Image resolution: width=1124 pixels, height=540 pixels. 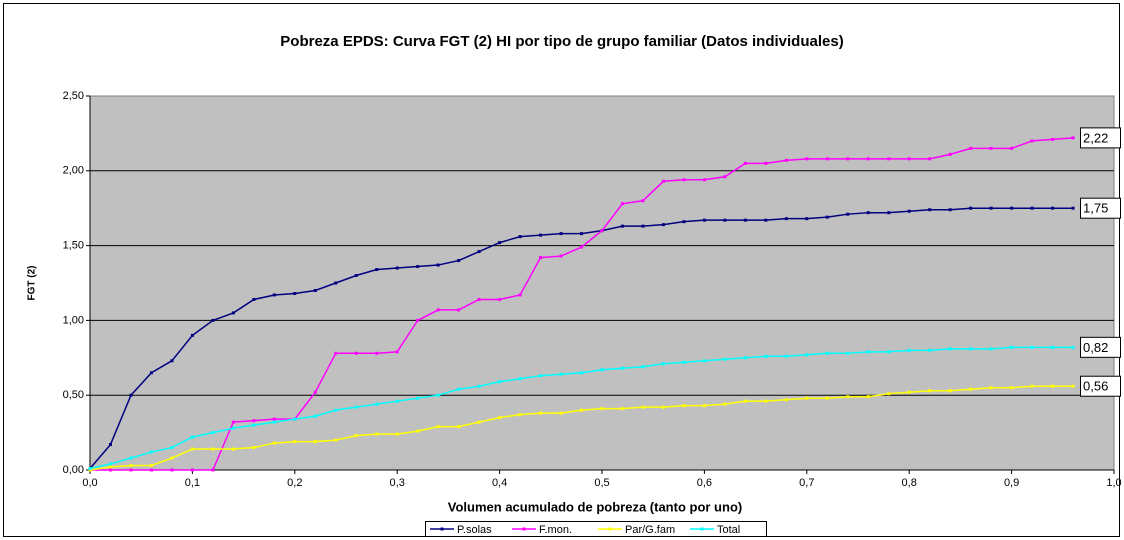 What do you see at coordinates (89, 483) in the screenshot?
I see `x-tick-label: 0,0` at bounding box center [89, 483].